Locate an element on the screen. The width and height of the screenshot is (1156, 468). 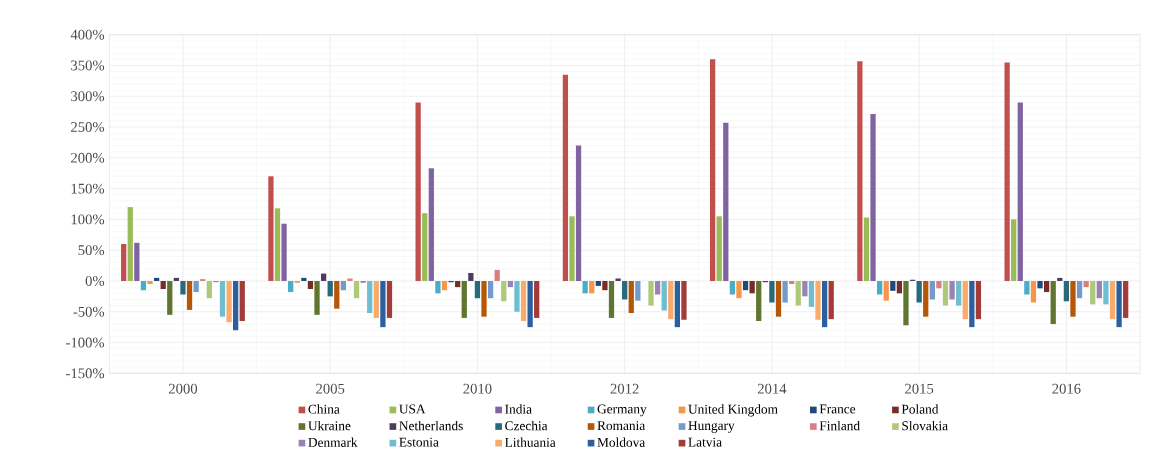
x-tick-label: 2012 is located at coordinates (624, 388).